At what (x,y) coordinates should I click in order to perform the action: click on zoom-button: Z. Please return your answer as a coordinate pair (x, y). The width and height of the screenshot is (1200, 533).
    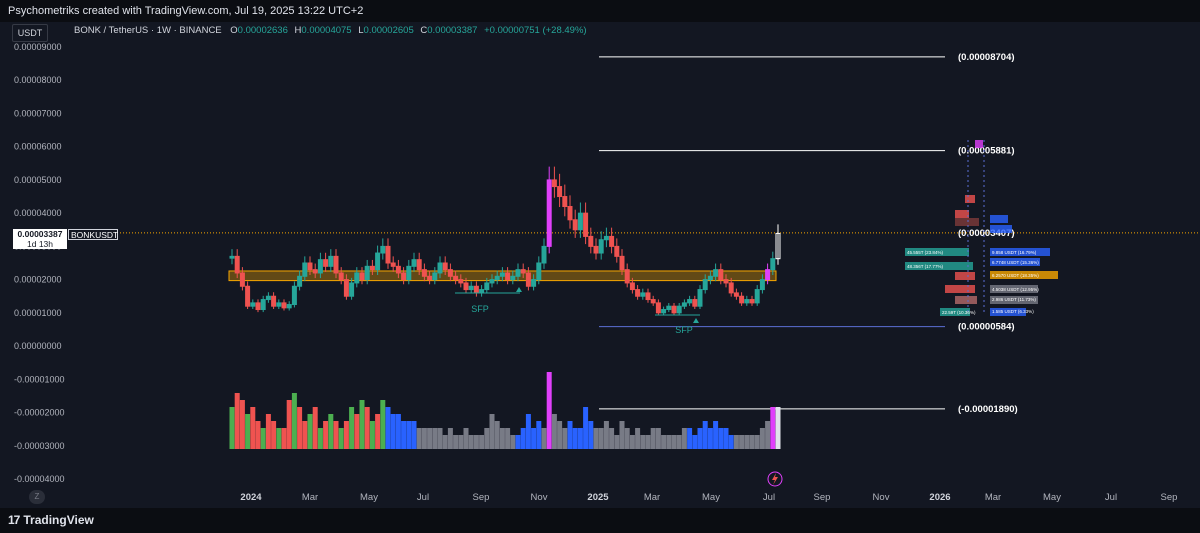
    Looking at the image, I should click on (37, 497).